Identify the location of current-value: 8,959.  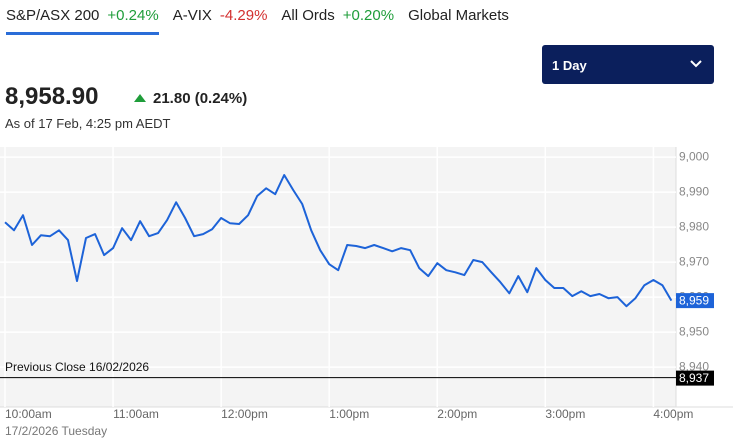
(694, 300).